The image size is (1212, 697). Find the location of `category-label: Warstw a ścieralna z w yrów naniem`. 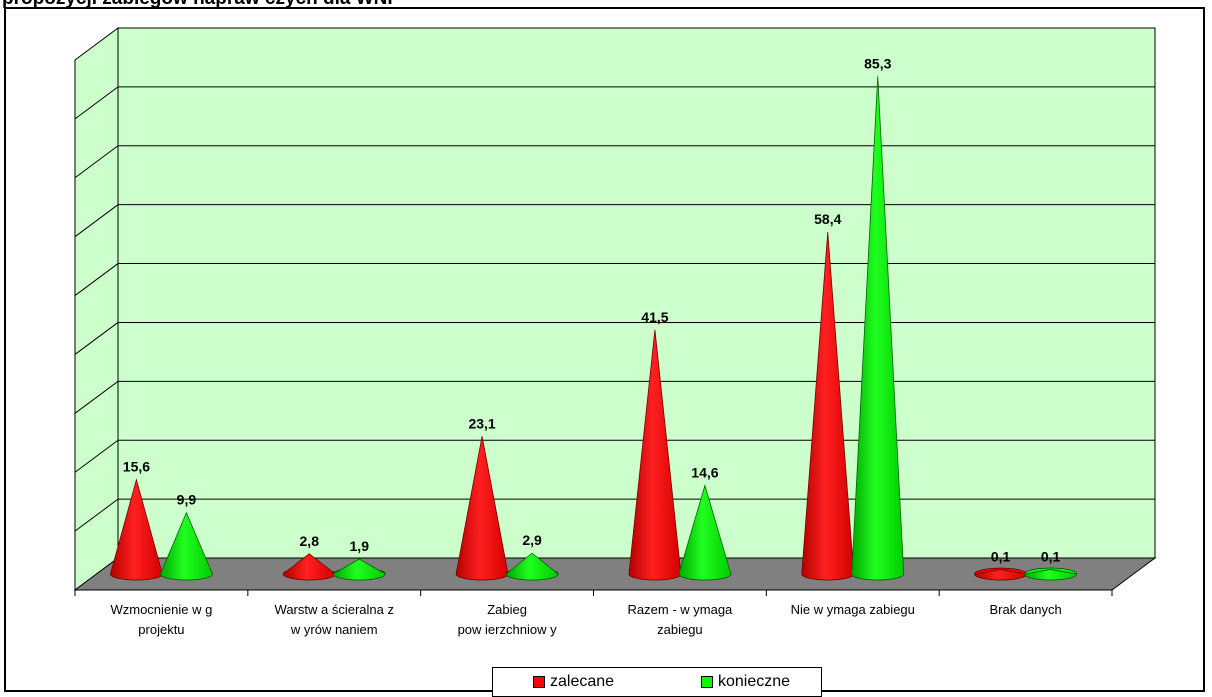

category-label: Warstw a ścieralna z w yrów naniem is located at coordinates (334, 620).